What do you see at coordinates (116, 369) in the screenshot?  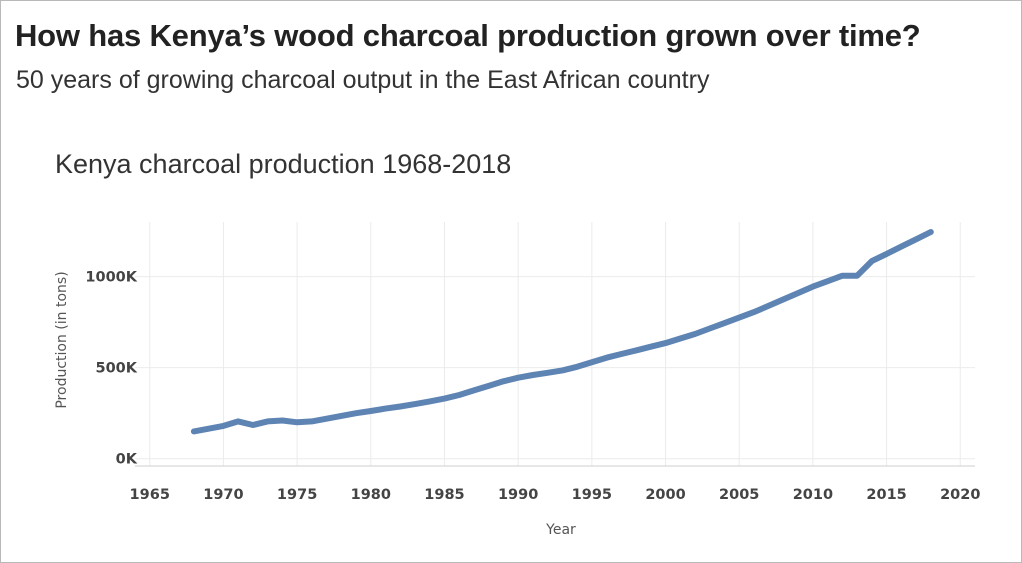 I see `y-tick-label: 500K` at bounding box center [116, 369].